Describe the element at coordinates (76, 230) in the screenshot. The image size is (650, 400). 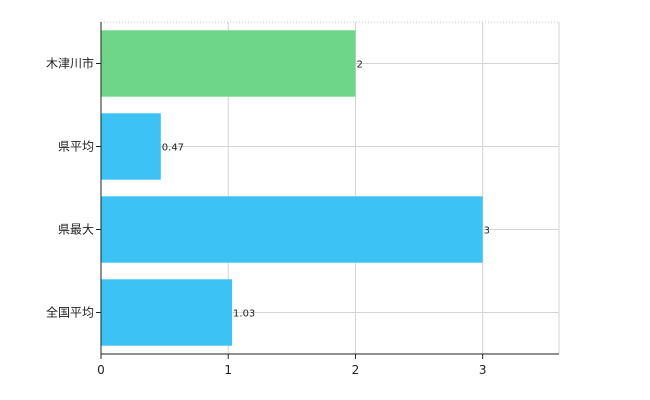
I see `y-tick-label: 県最大` at that location.